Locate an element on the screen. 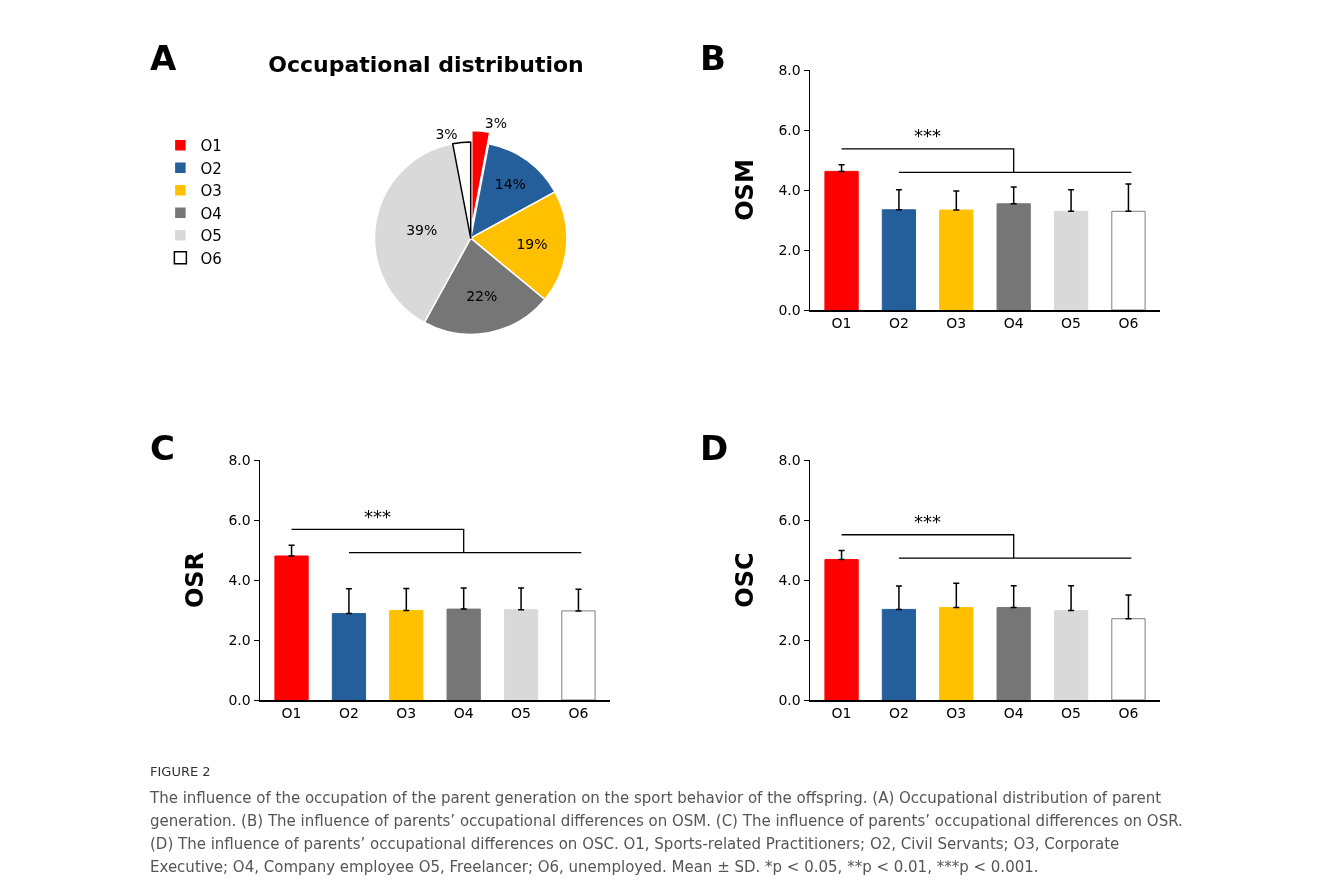 The image size is (1323, 892). y-axis-title: OSR is located at coordinates (194, 580).